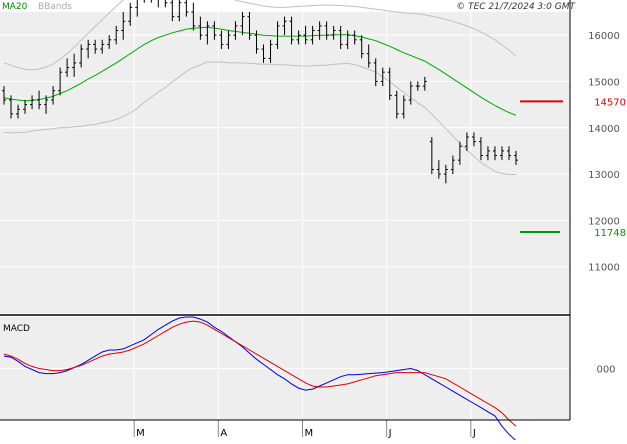  Describe the element at coordinates (516, 7) in the screenshot. I see `copyright-text: © TEC 21/7/2024 3:0 GMT` at that location.